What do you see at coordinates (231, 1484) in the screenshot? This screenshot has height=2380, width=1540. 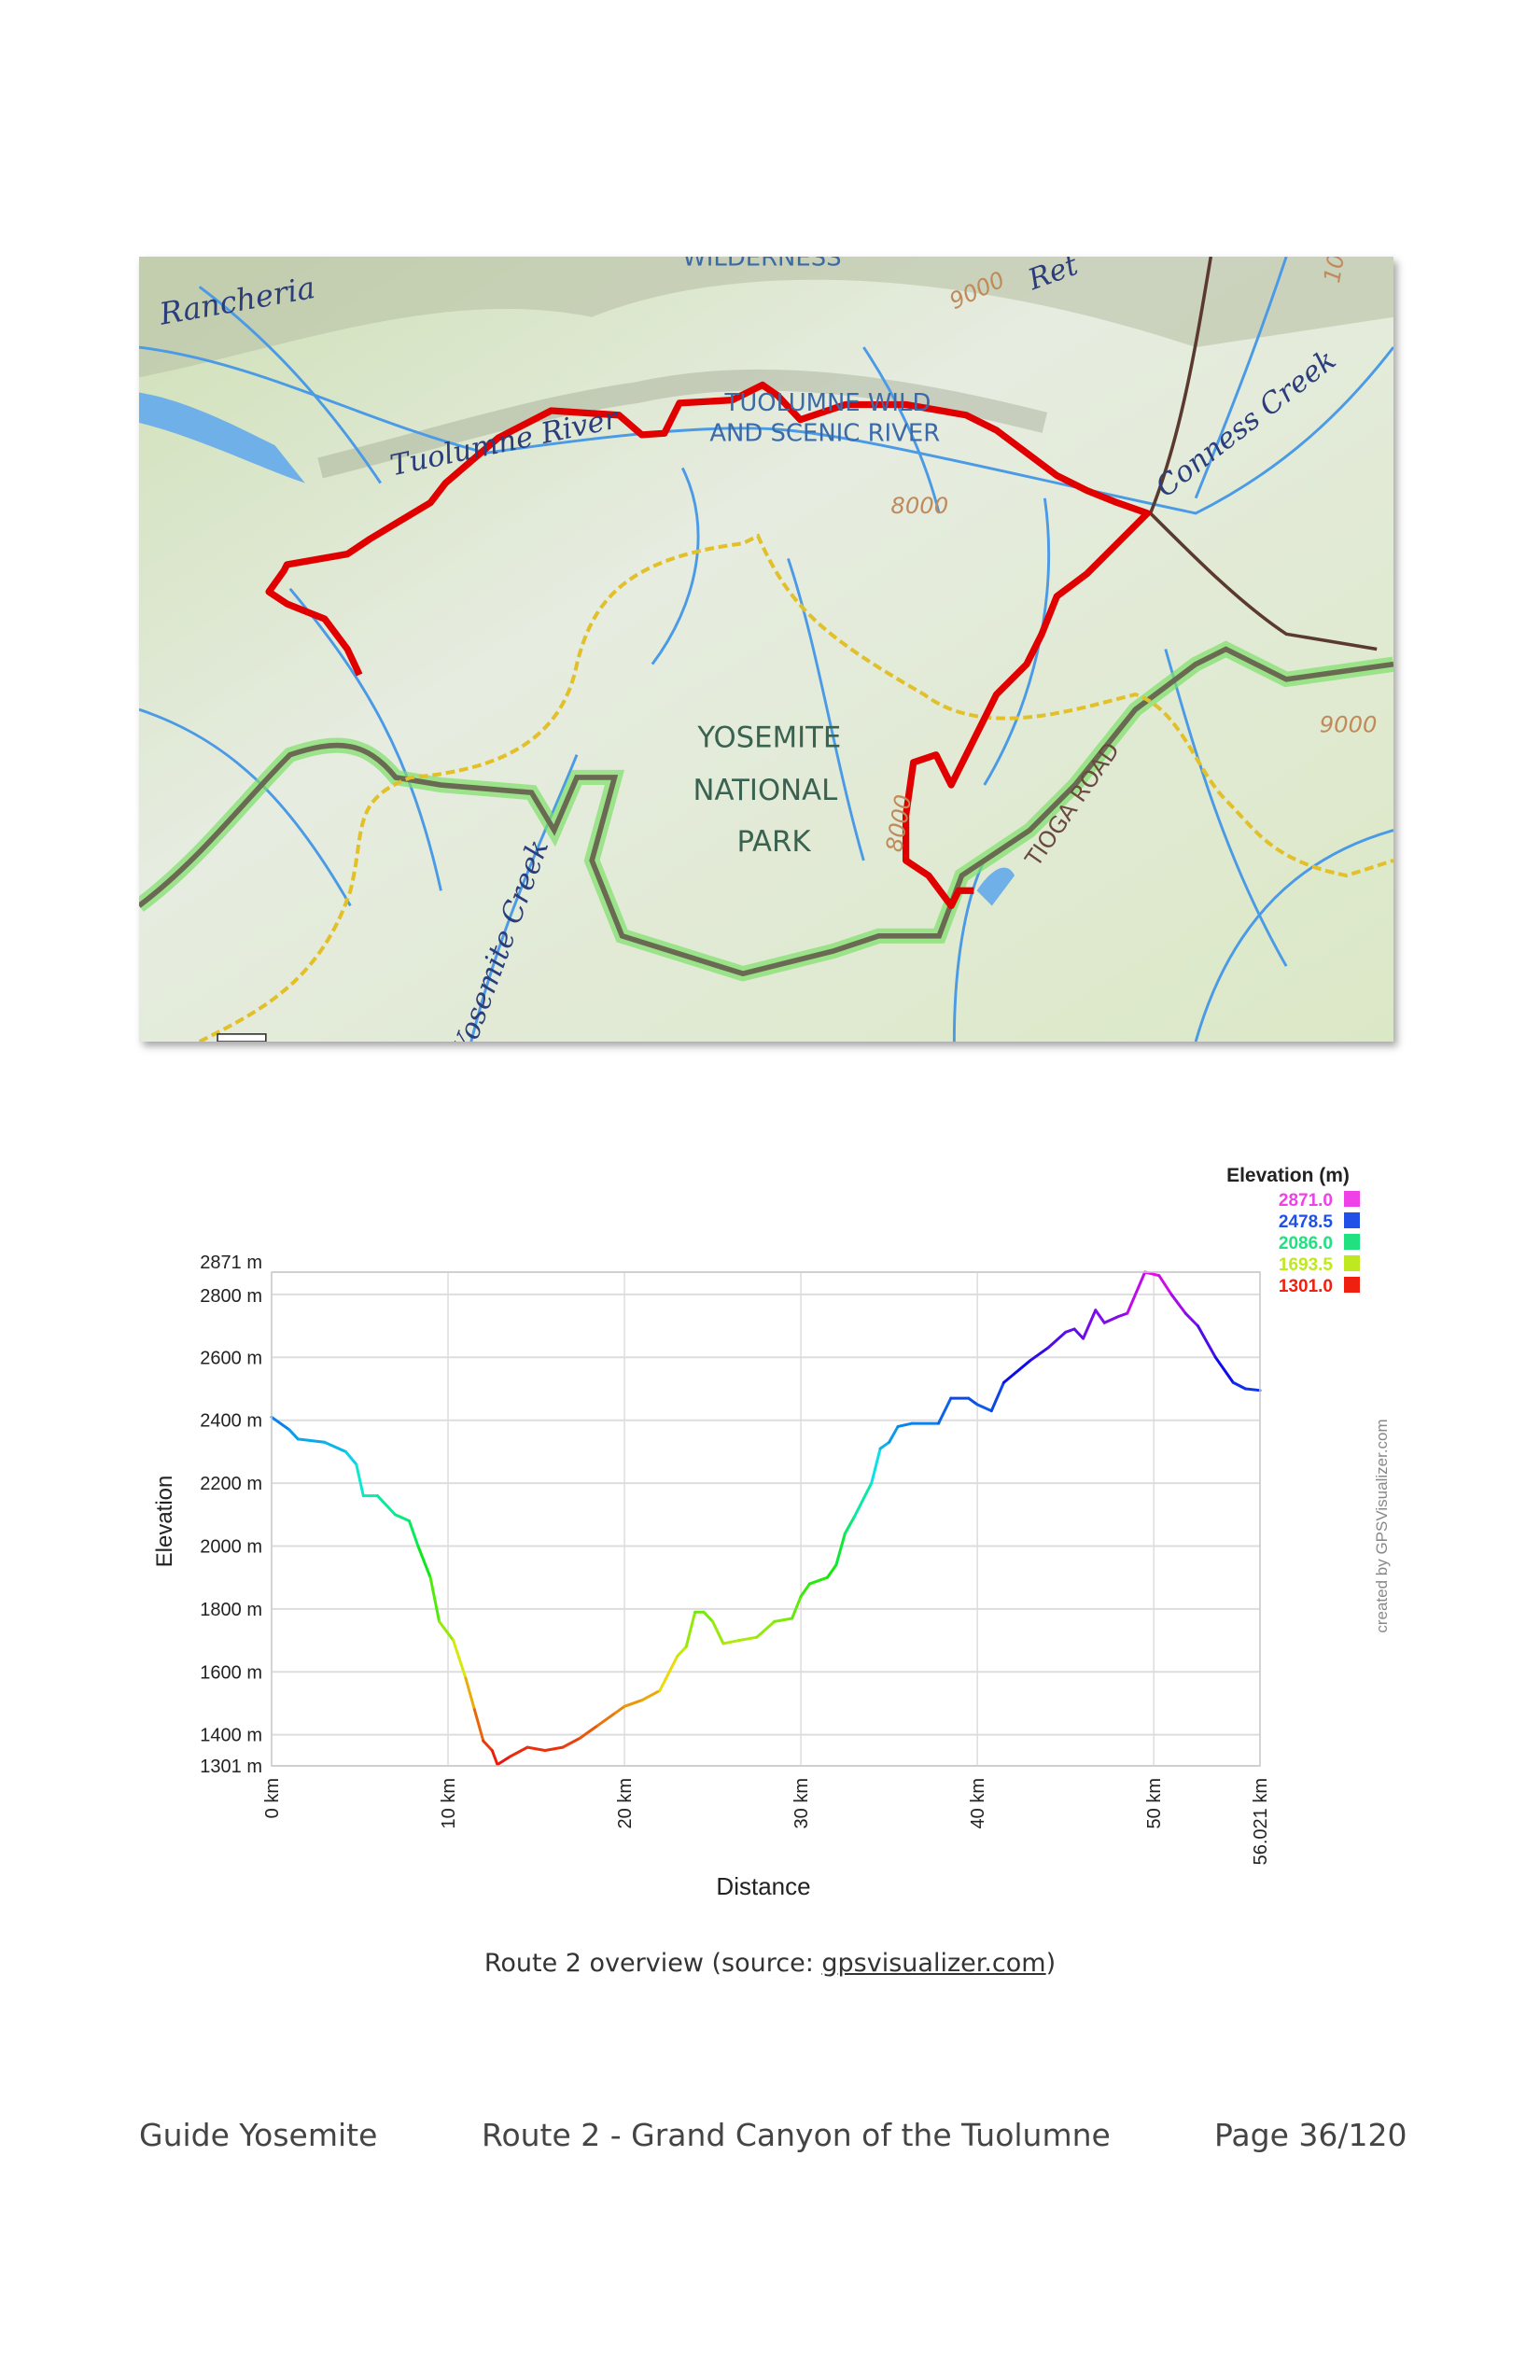 I see `y-tick-label: 2200 m` at bounding box center [231, 1484].